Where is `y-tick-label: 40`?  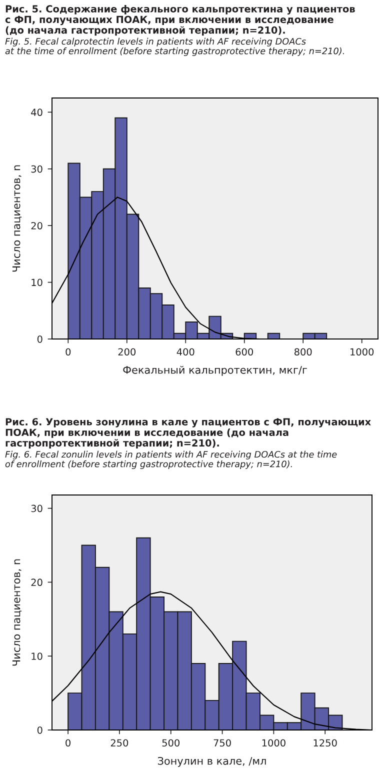 y-tick-label: 40 is located at coordinates (36, 112).